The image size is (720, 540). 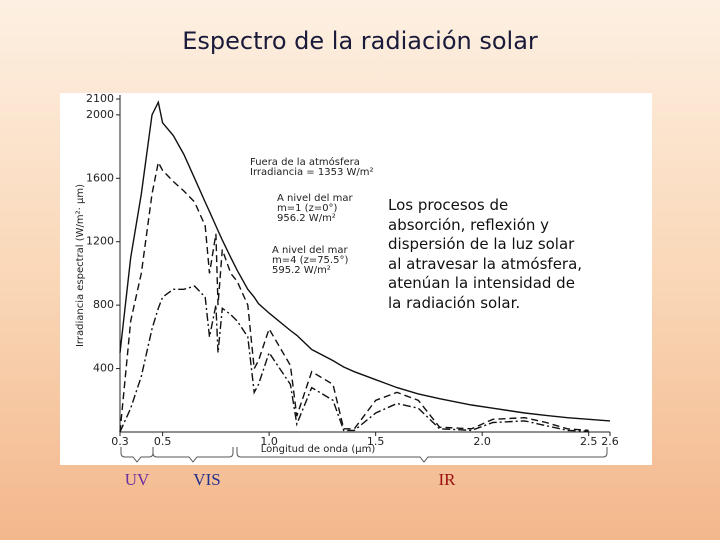 What do you see at coordinates (376, 441) in the screenshot?
I see `x-tick-label: 1.5` at bounding box center [376, 441].